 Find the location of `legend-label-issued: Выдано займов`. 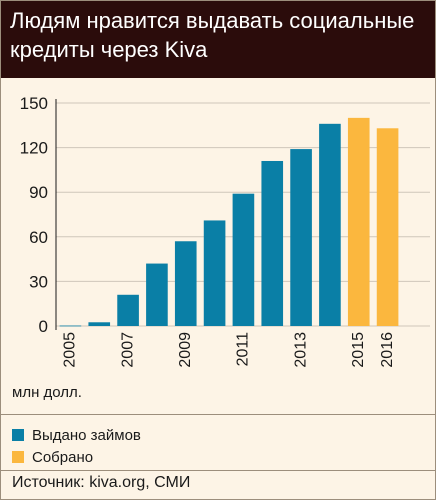

legend-label-issued: Выдано займов is located at coordinates (86, 435).